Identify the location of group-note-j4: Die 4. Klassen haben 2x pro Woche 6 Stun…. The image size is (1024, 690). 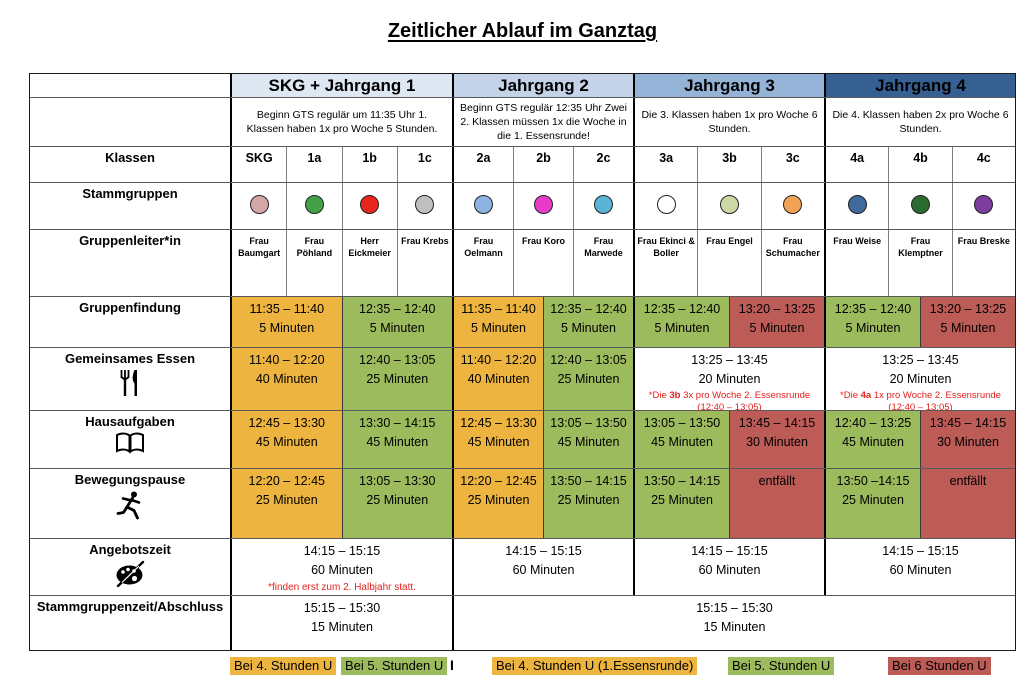
(920, 121).